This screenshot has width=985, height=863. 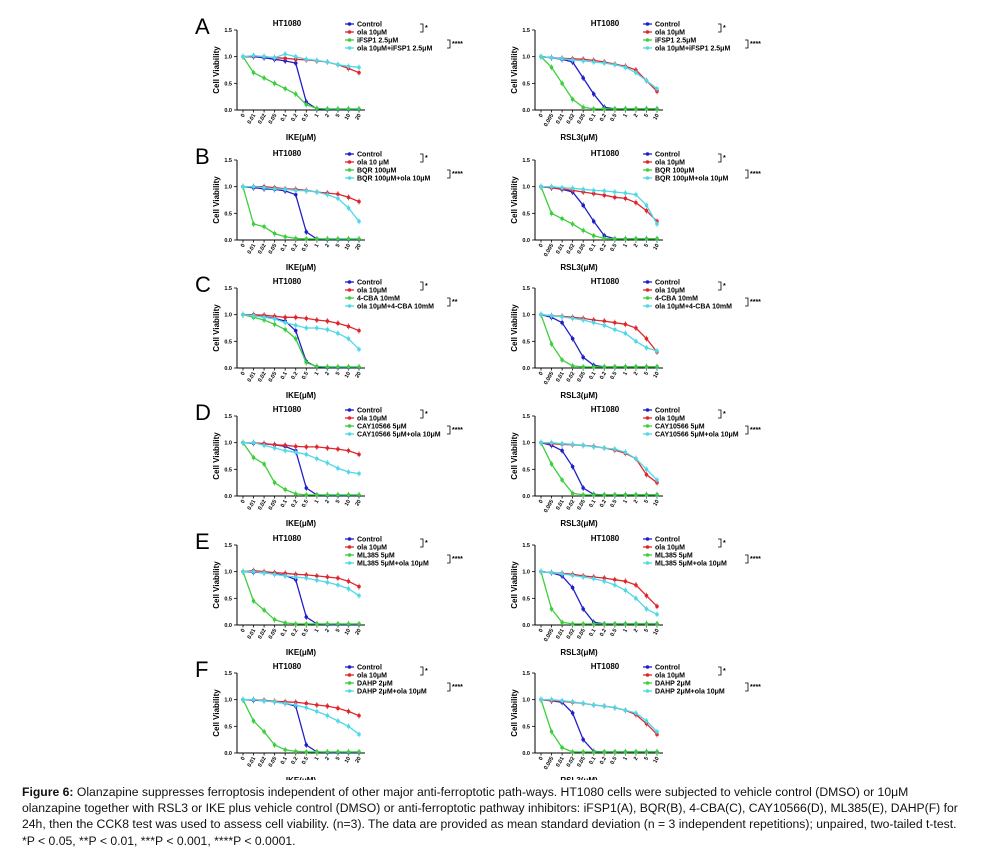 I want to click on sig-bracket-upper, so click(x=422, y=414).